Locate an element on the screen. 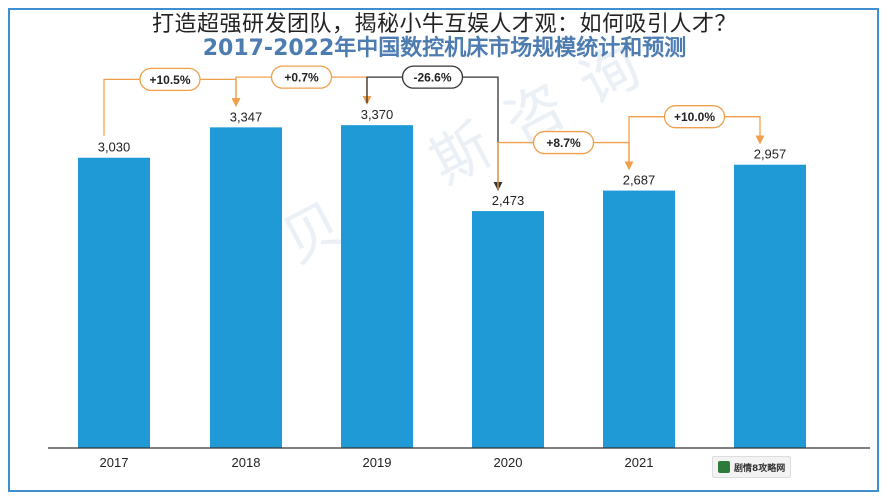  growth-label-1: +0.7% is located at coordinates (301, 78).